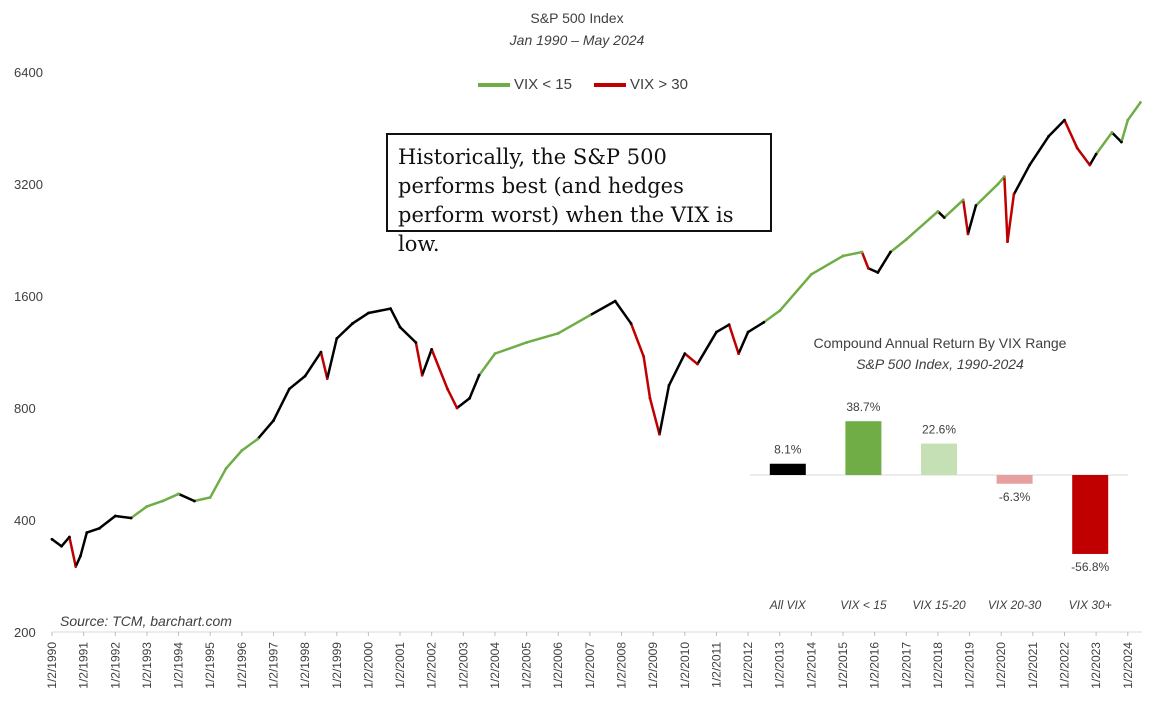  What do you see at coordinates (525, 84) in the screenshot?
I see `legend-item-low-vix: VIX < 15` at bounding box center [525, 84].